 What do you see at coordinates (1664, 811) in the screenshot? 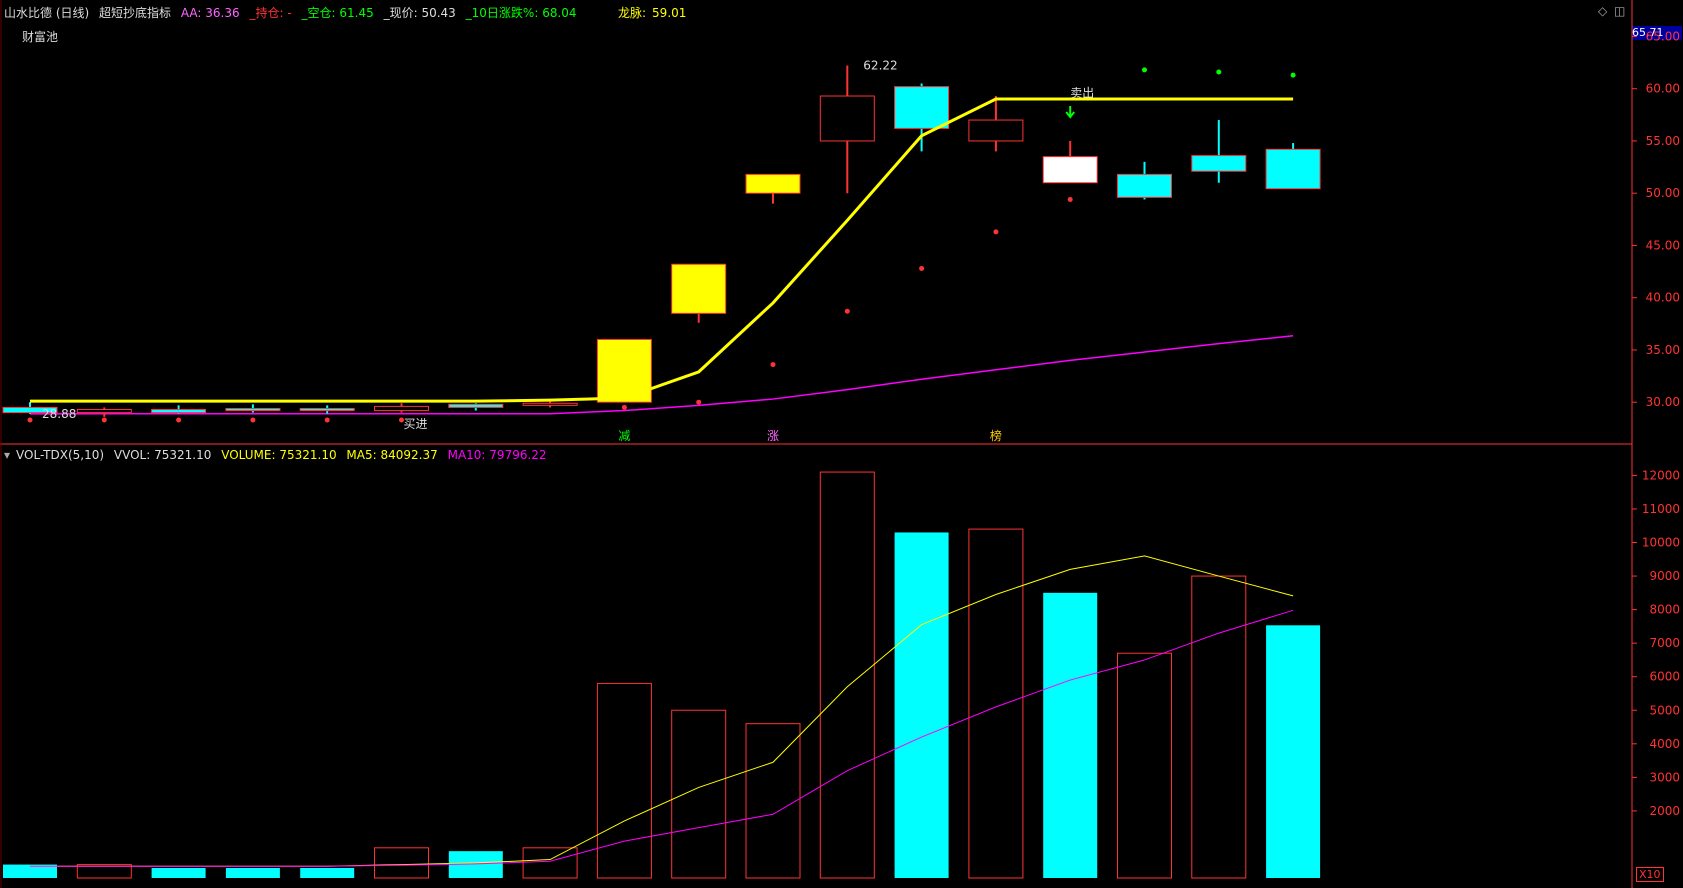
I see `volume-tick-label: 2000` at bounding box center [1664, 811].